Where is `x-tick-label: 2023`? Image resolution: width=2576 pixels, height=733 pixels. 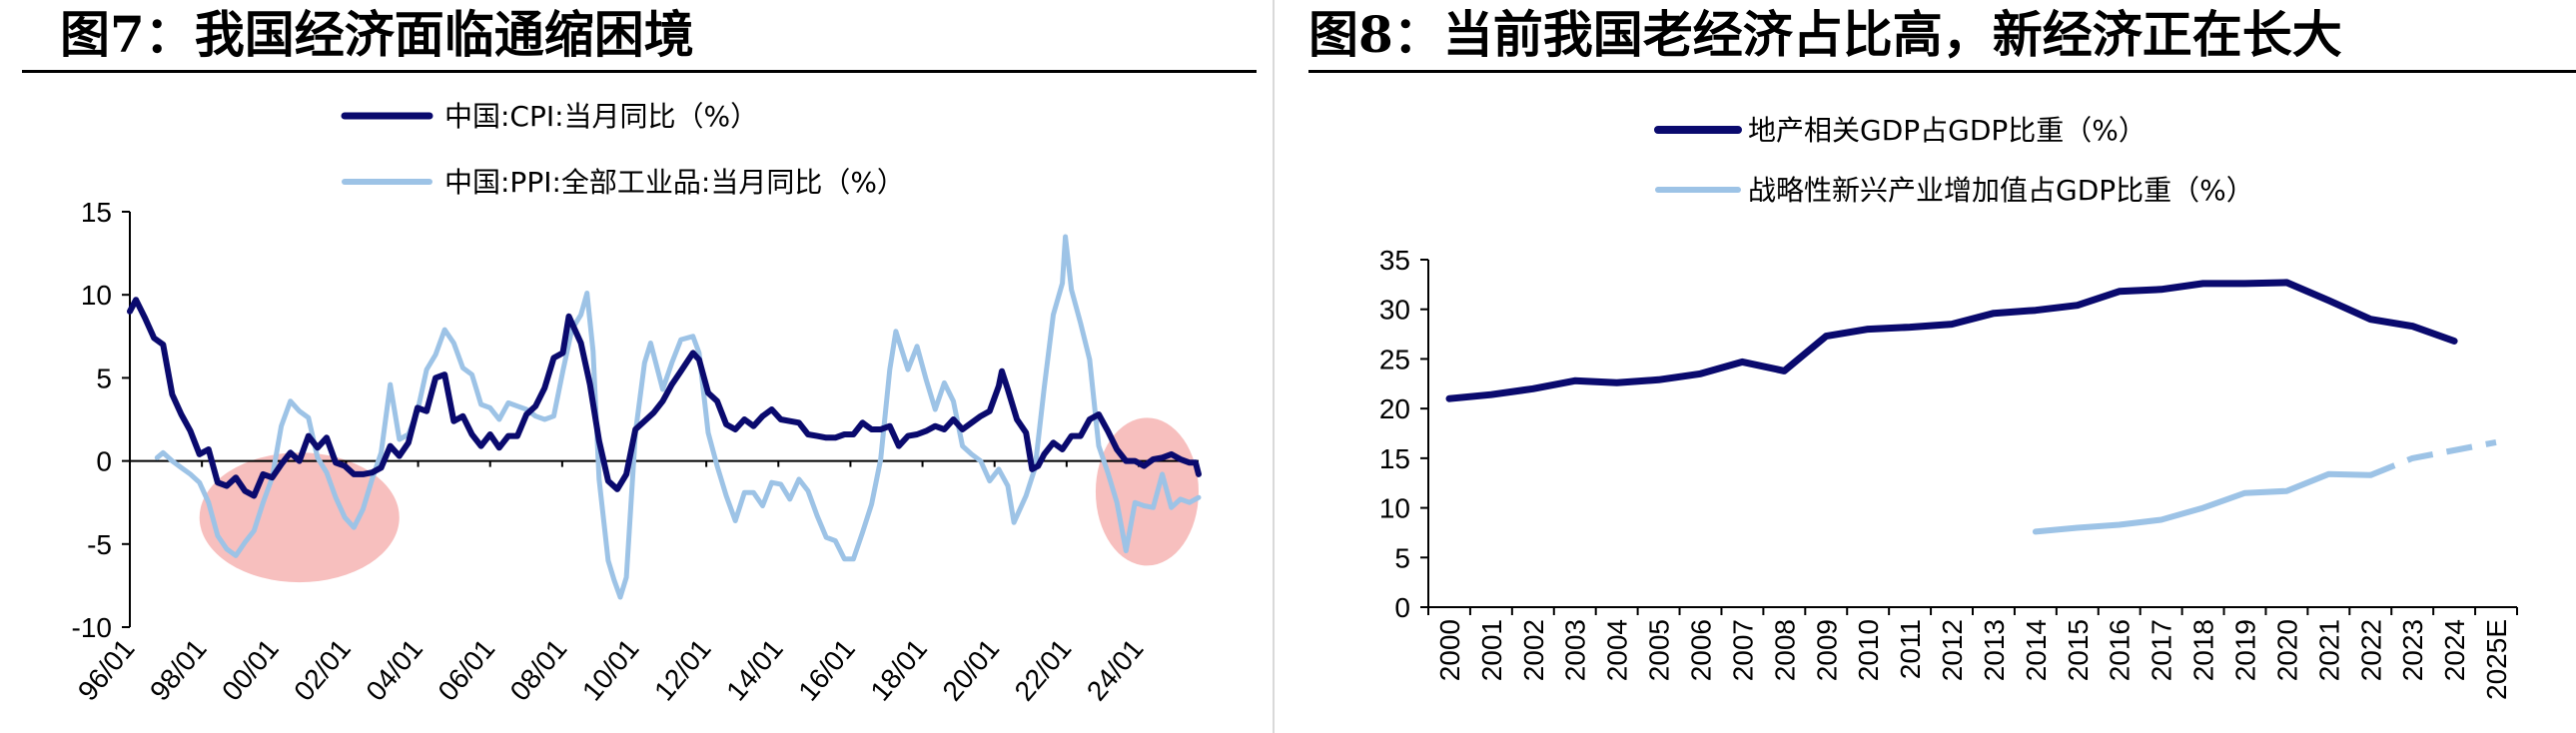
x-tick-label: 2023 is located at coordinates (2413, 650).